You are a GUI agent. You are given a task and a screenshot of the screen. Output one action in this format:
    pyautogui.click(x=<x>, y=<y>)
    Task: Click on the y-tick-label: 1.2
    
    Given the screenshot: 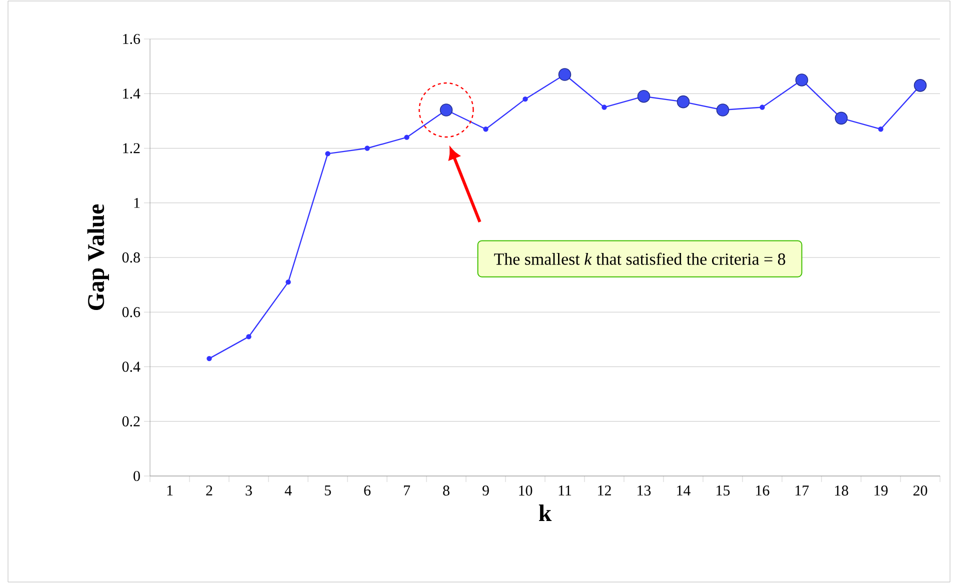 What is the action you would take?
    pyautogui.click(x=131, y=148)
    